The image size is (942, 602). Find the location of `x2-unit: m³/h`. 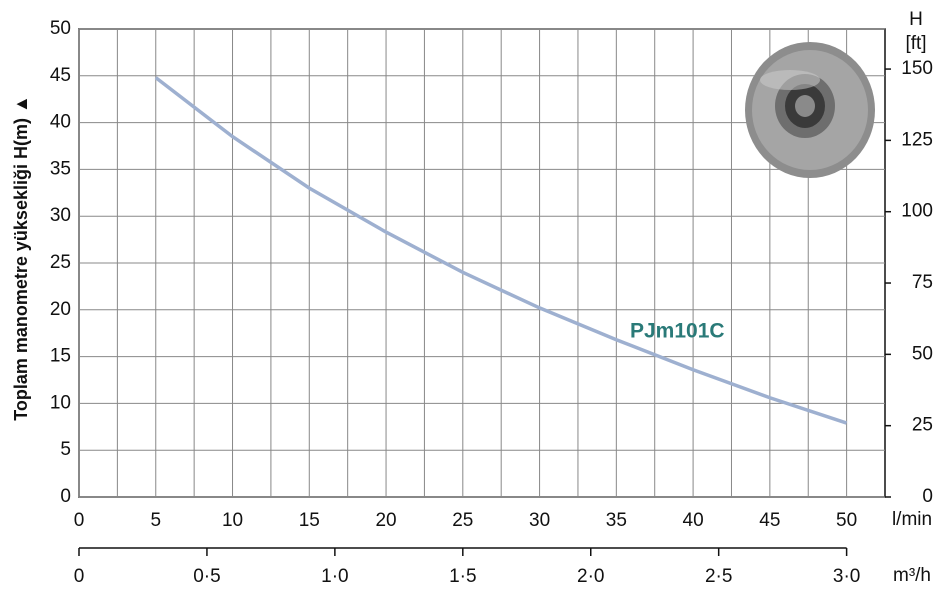

x2-unit: m³/h is located at coordinates (912, 575).